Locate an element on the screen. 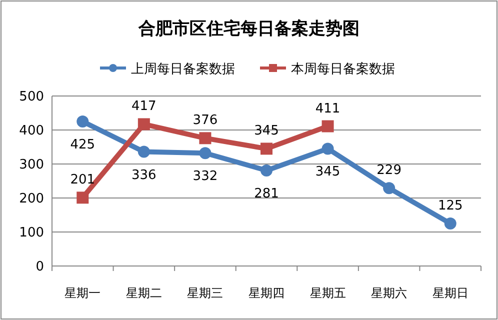 Image resolution: width=498 pixels, height=320 pixels. data-label: 281 is located at coordinates (266, 194).